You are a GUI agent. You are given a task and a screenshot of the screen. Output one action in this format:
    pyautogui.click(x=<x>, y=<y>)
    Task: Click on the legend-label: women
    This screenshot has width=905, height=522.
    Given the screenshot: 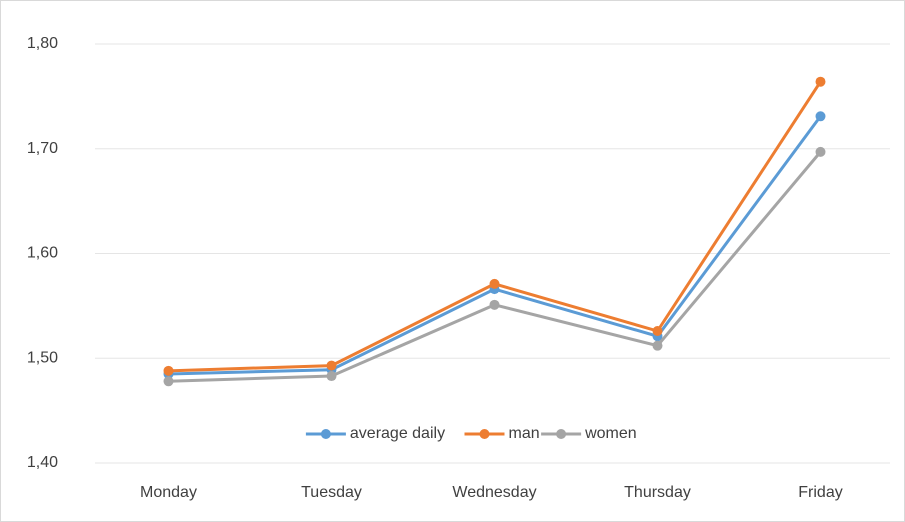 What is the action you would take?
    pyautogui.click(x=610, y=433)
    